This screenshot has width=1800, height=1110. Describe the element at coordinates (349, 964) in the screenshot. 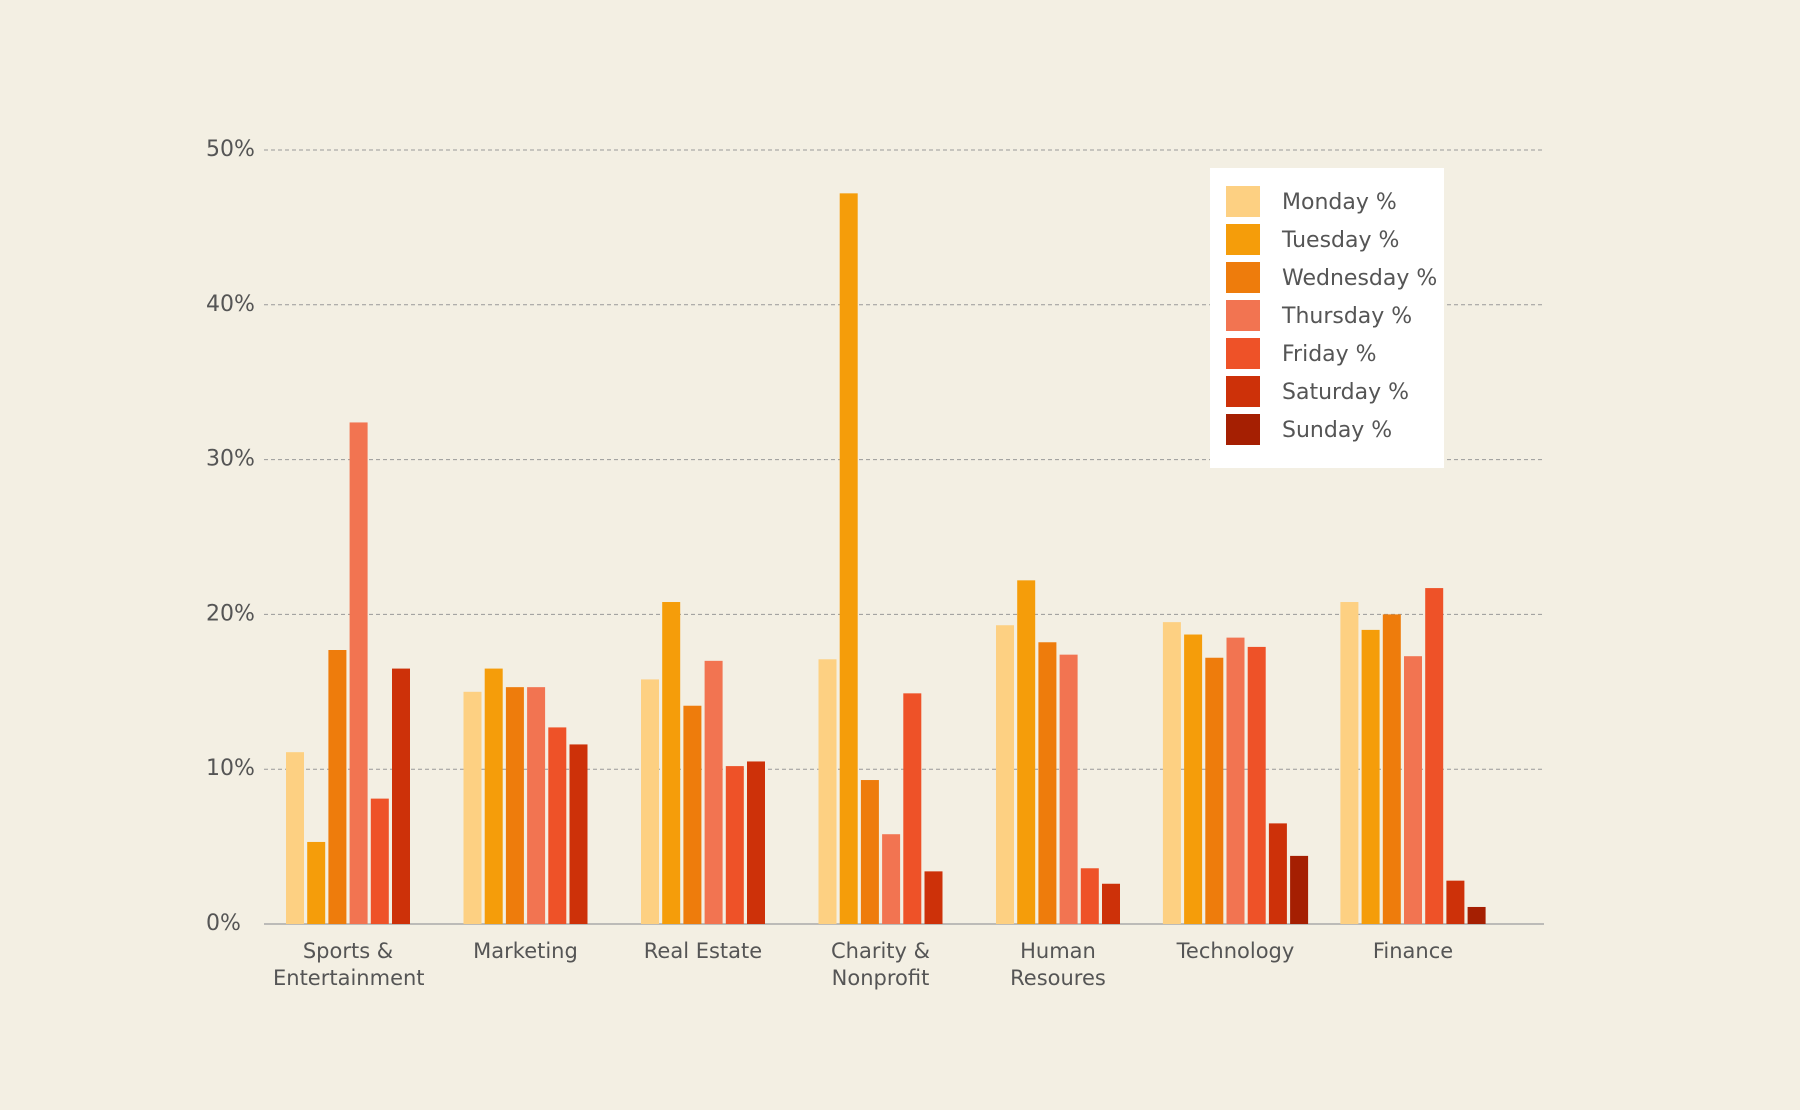

I see `x-tick-label: Sports & Entertainment` at that location.